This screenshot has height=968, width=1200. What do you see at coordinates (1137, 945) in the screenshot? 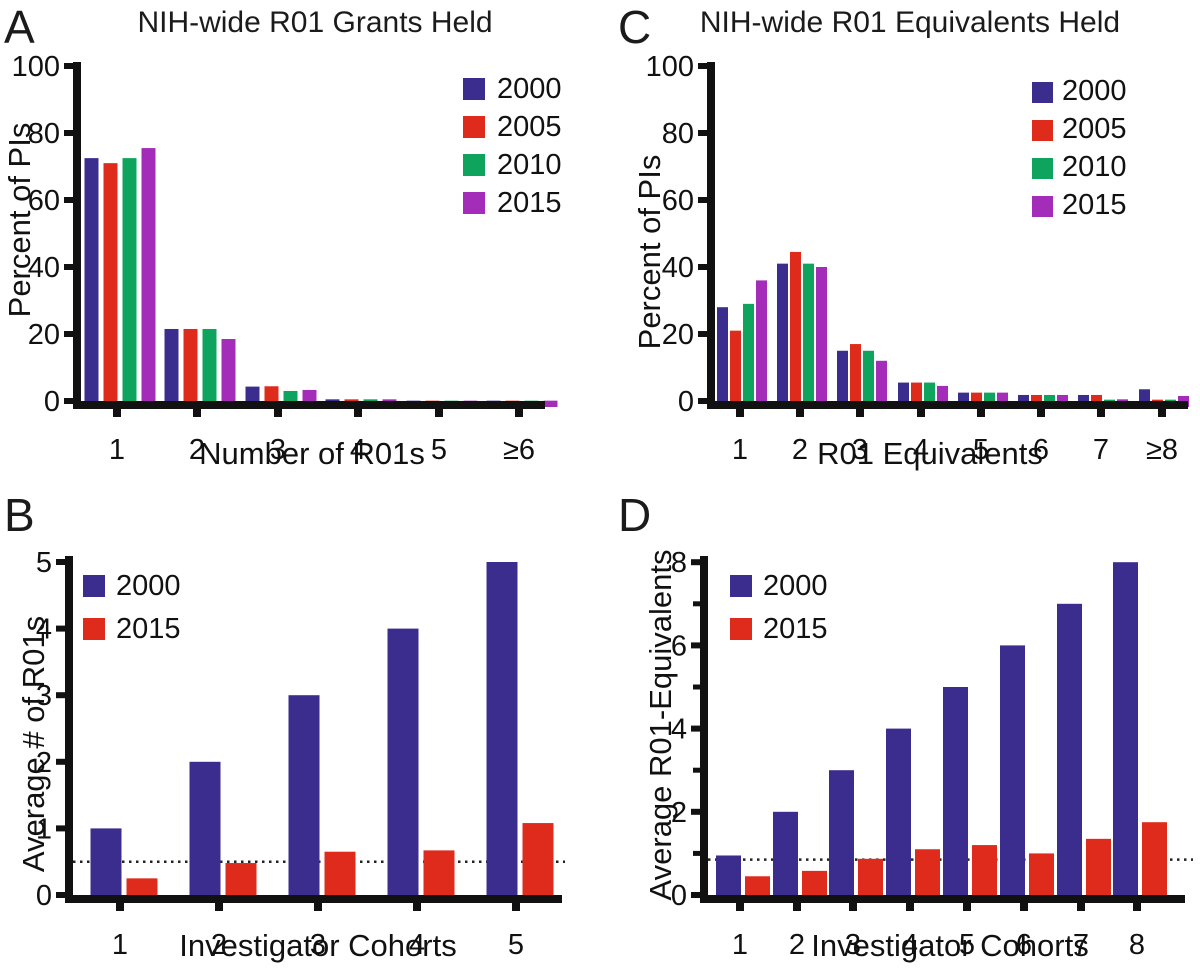
I see `x-tick-label: 8` at bounding box center [1137, 945].